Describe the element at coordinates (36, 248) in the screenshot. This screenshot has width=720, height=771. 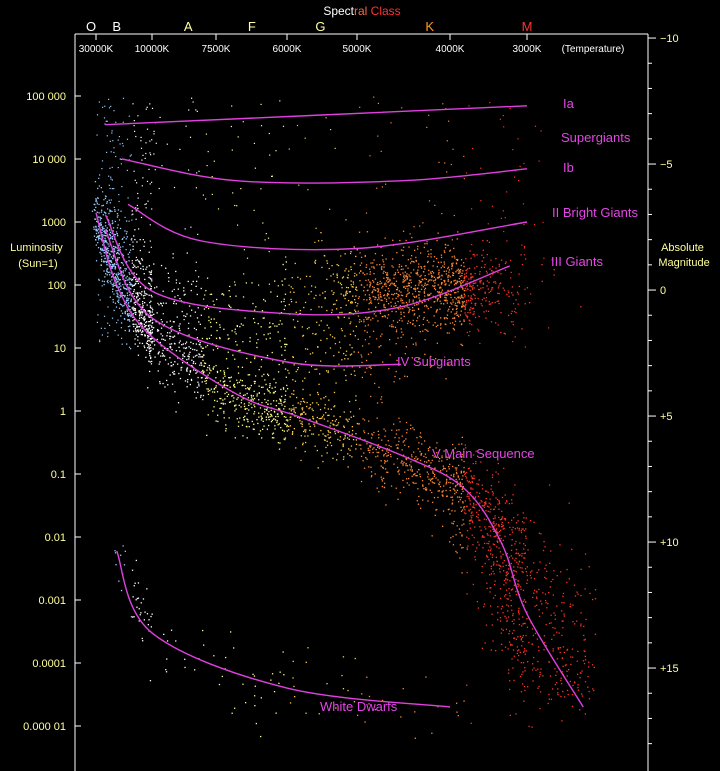
I see `y-left-label-line: Luminosity` at that location.